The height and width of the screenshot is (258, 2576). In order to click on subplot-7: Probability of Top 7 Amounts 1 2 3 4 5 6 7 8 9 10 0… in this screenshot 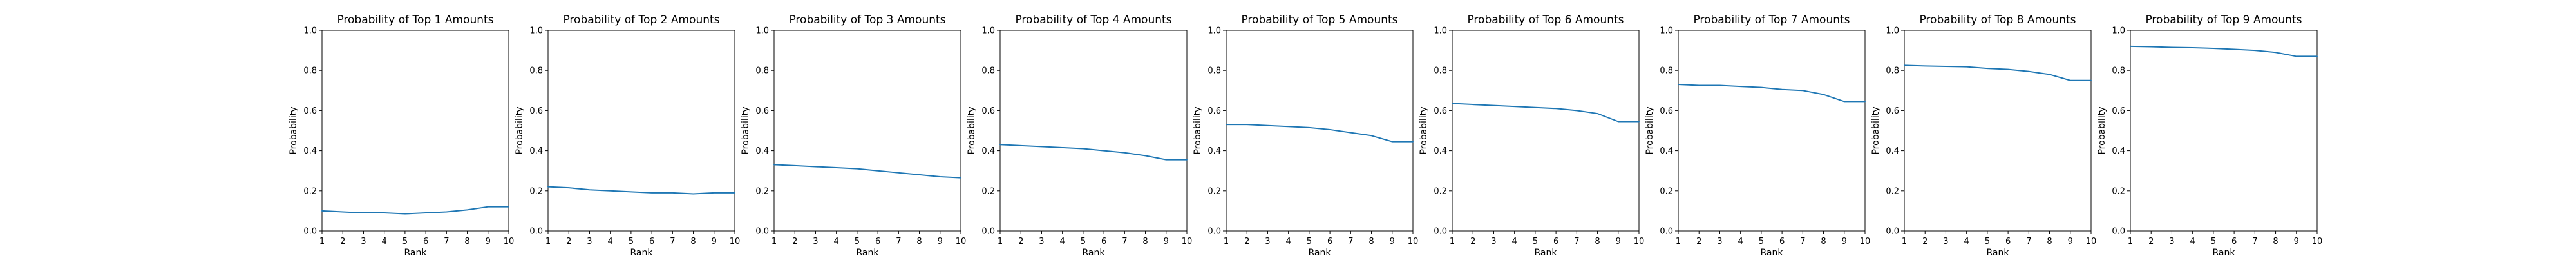, I will do `click(1758, 136)`.